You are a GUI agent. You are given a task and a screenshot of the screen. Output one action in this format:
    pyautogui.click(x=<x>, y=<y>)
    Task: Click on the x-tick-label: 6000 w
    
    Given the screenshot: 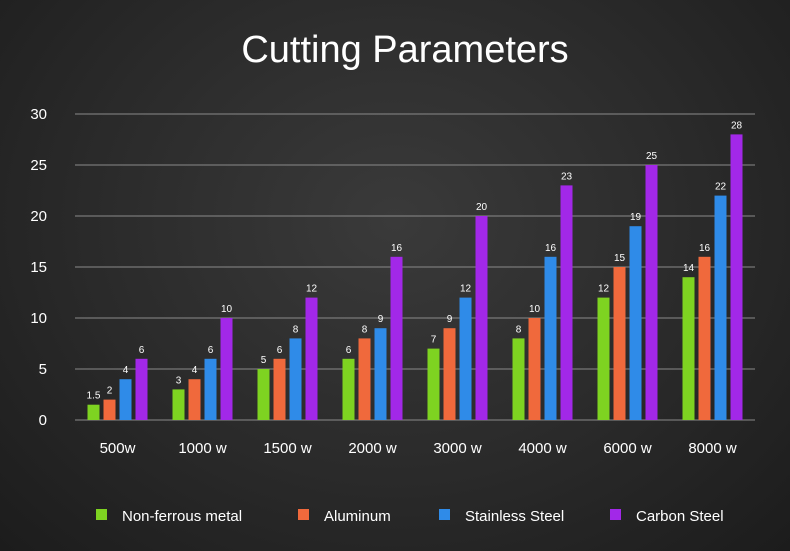 What is the action you would take?
    pyautogui.click(x=627, y=448)
    